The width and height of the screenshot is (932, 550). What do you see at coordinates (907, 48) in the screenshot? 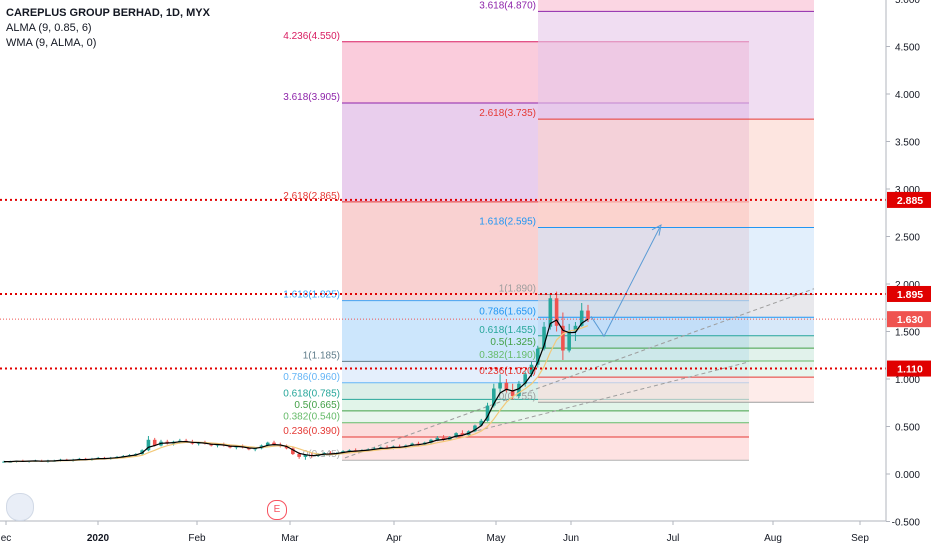
I see `y-tick-label: 4.500` at bounding box center [907, 48].